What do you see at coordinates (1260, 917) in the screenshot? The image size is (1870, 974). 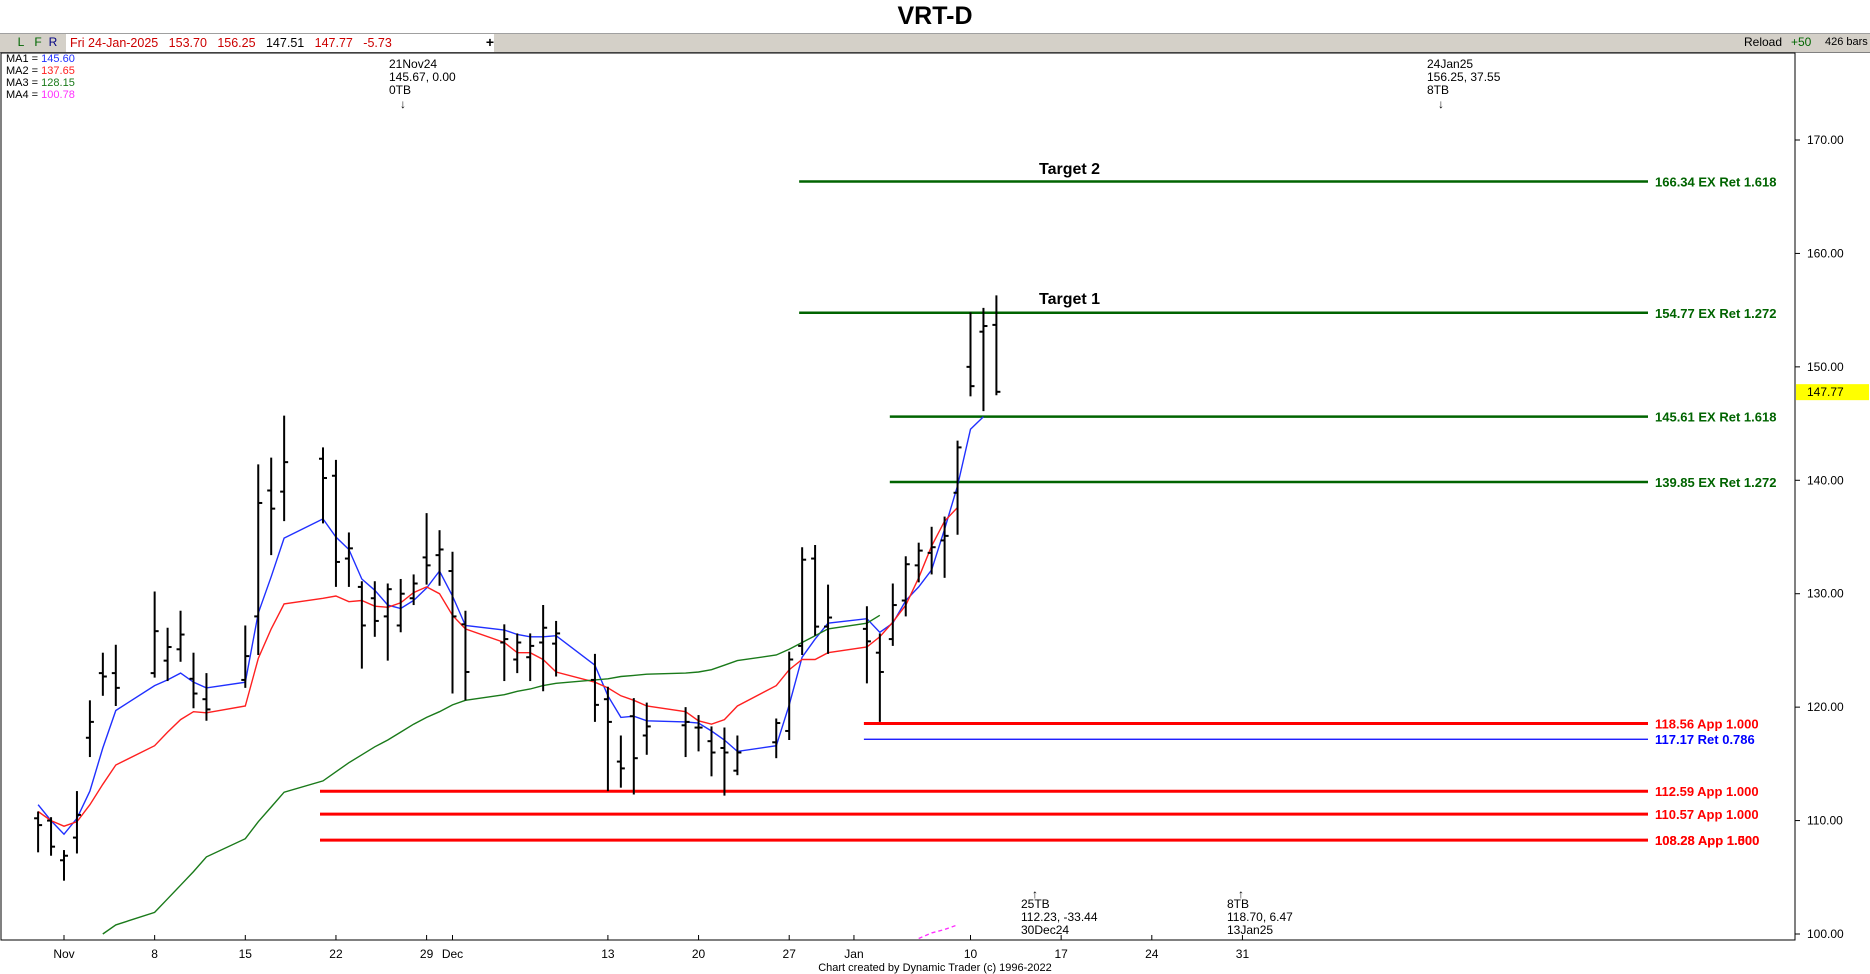 I see `pivot-13jan25-line: 118.70, 6.47` at bounding box center [1260, 917].